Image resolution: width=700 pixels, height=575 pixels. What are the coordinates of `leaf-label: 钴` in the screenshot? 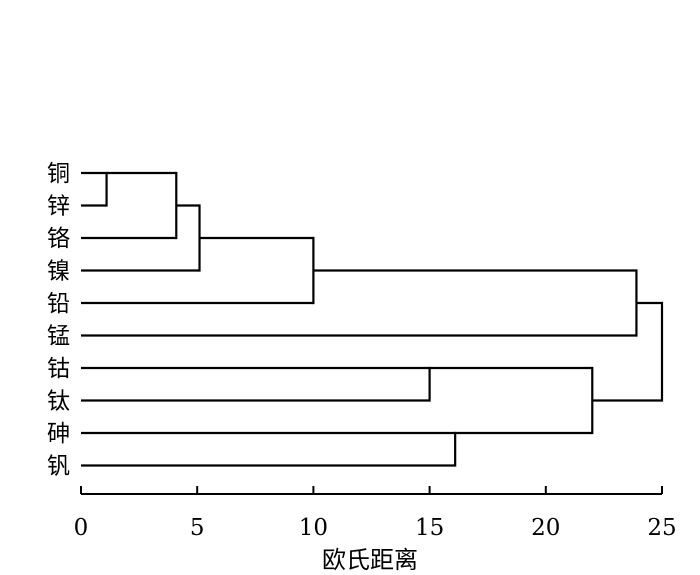 It's located at (58, 369).